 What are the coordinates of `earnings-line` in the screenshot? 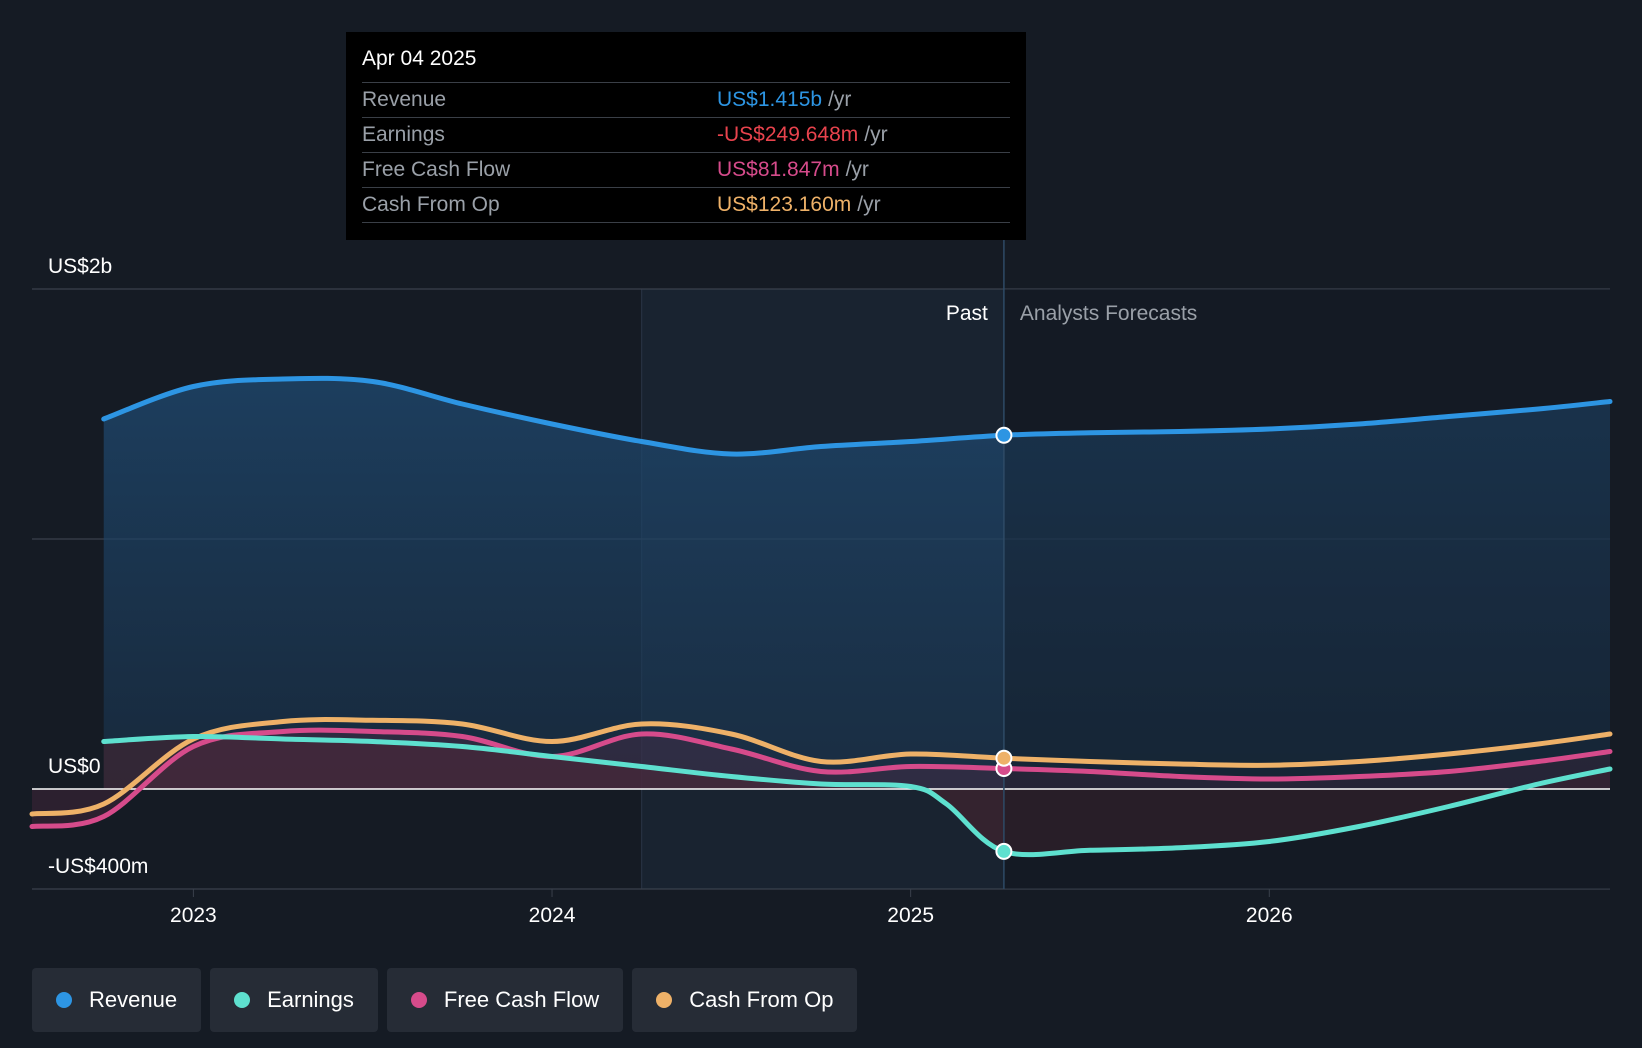 It's located at (857, 795).